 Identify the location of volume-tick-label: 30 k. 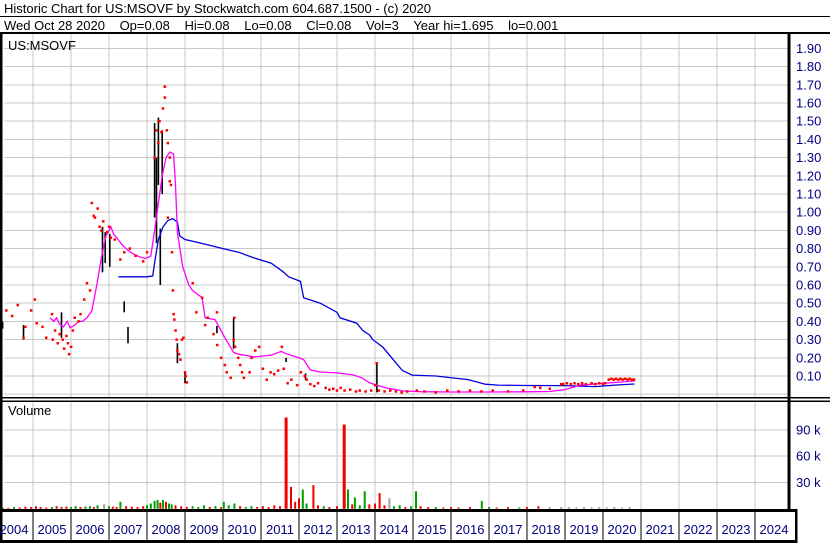
(808, 482).